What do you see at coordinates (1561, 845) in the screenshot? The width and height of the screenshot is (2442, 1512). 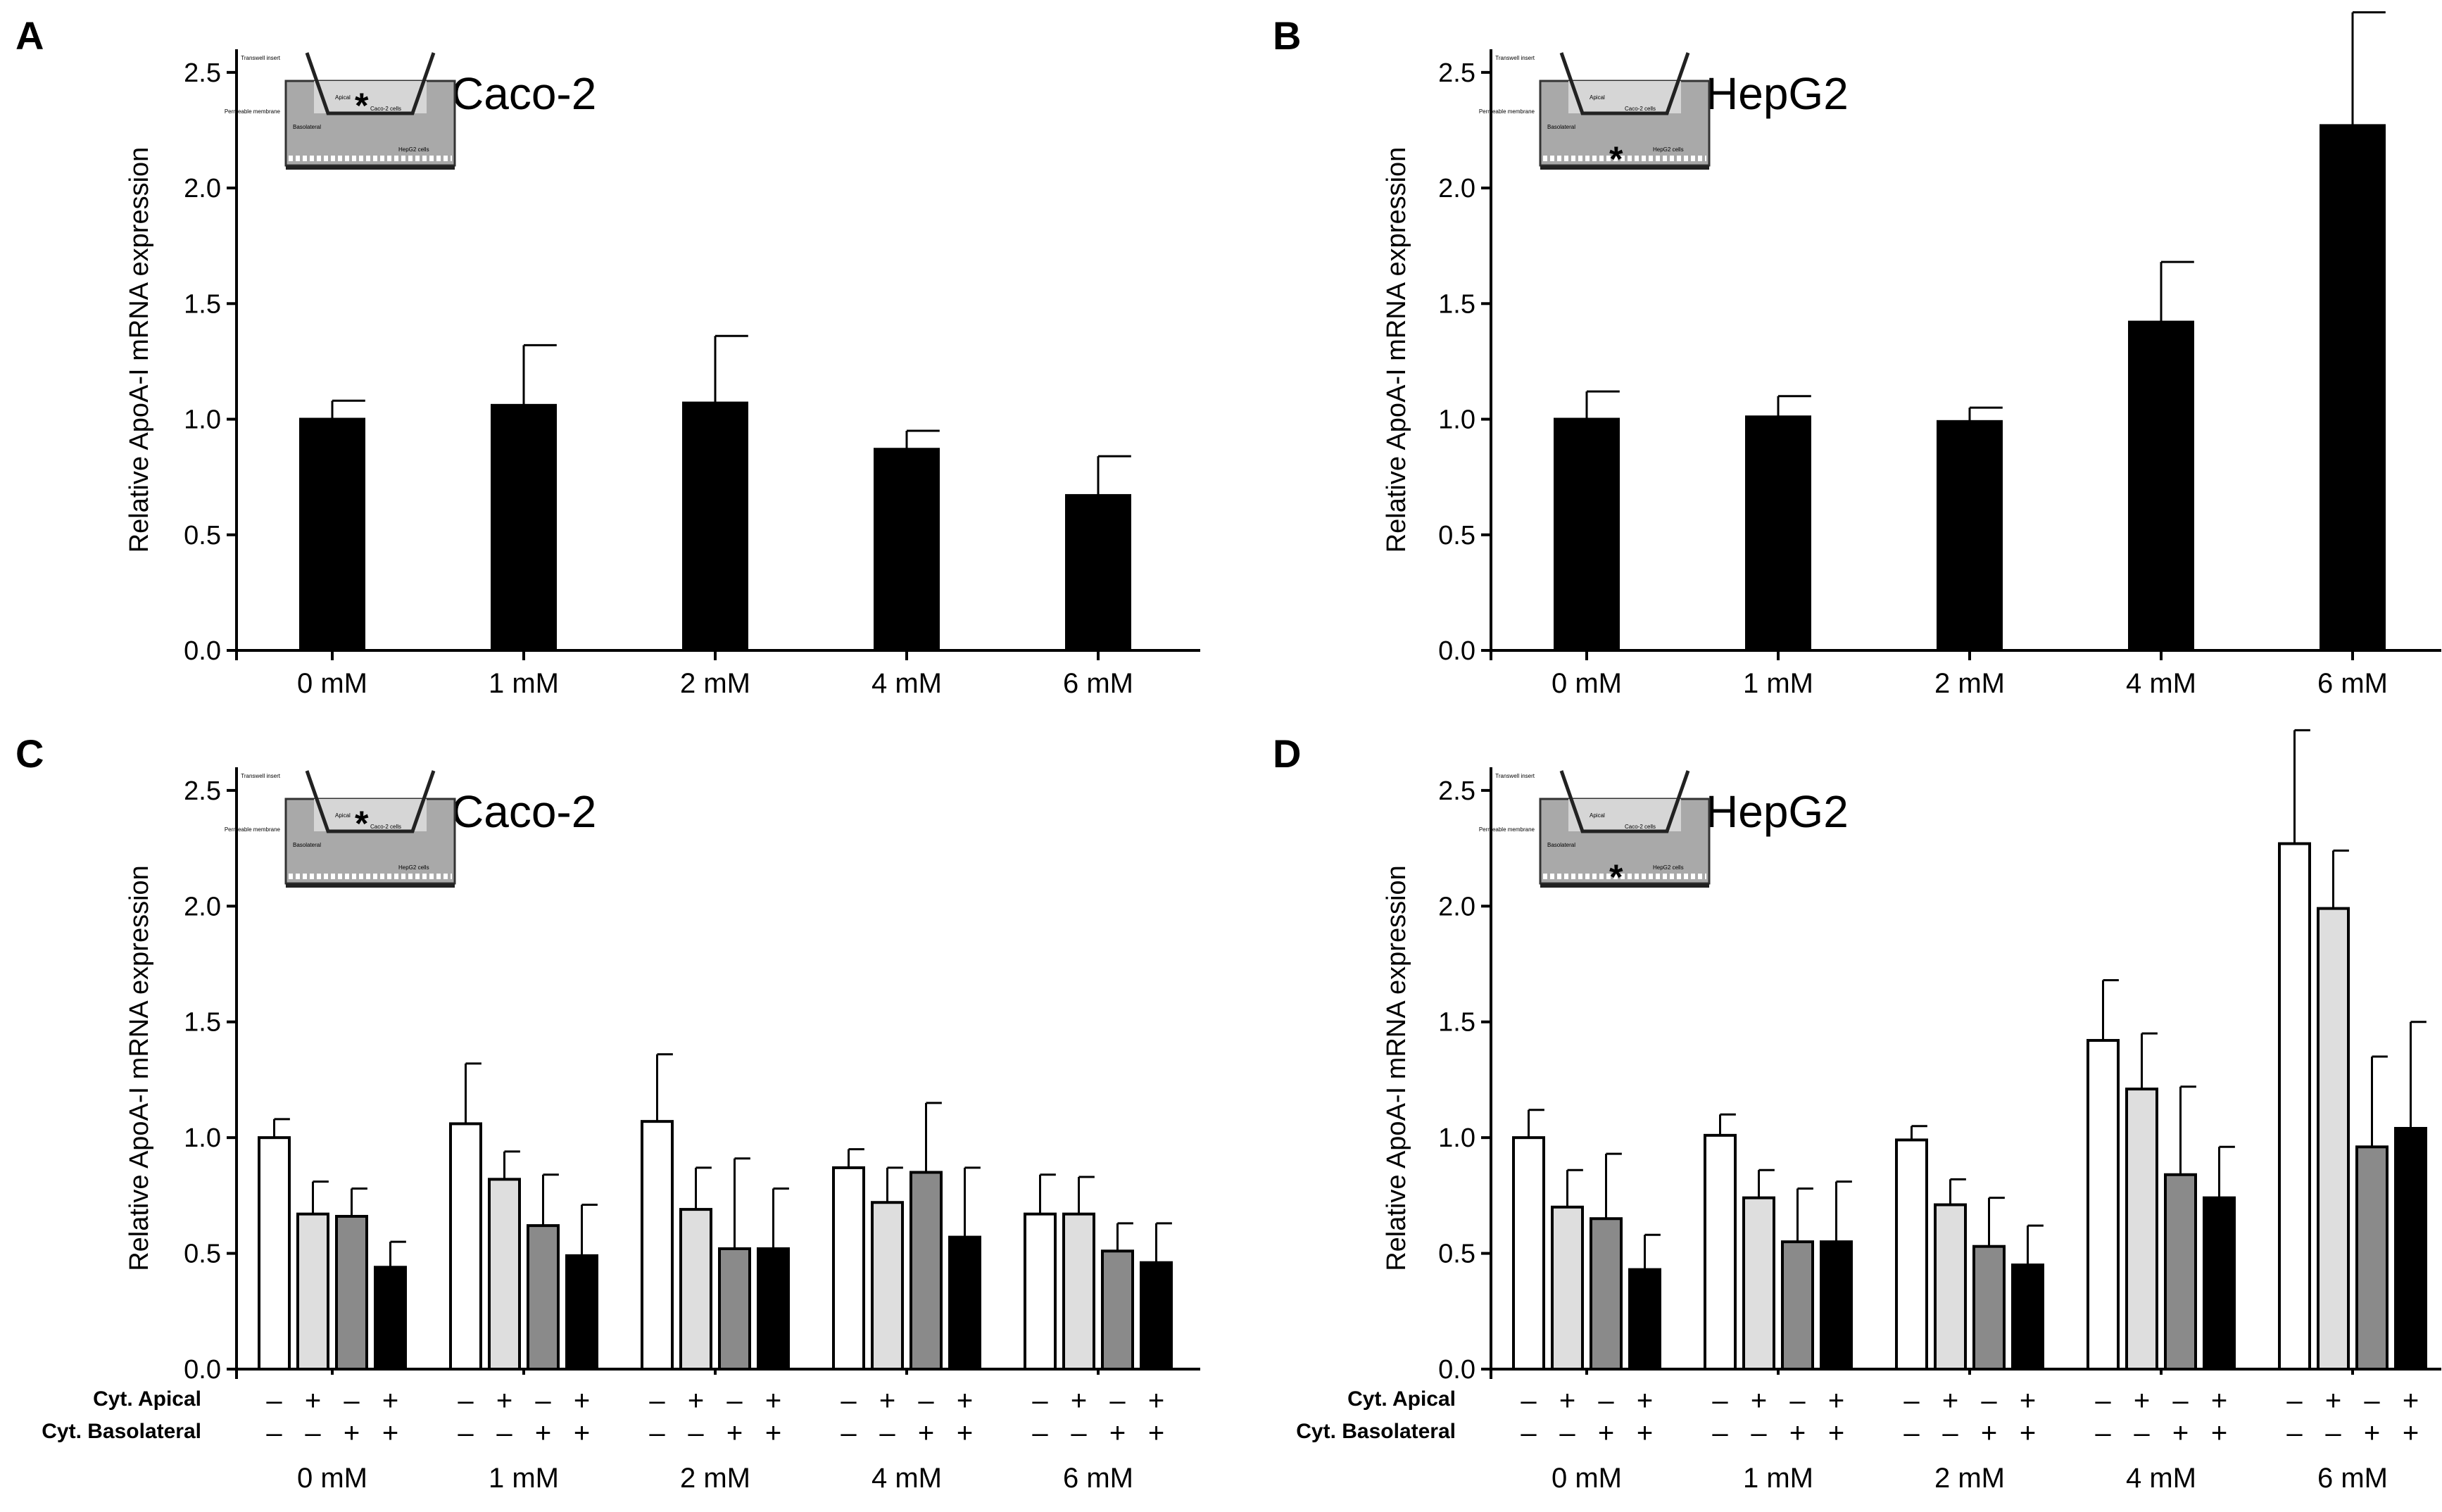 I see `inset-label-basolateral: Basolateral` at bounding box center [1561, 845].